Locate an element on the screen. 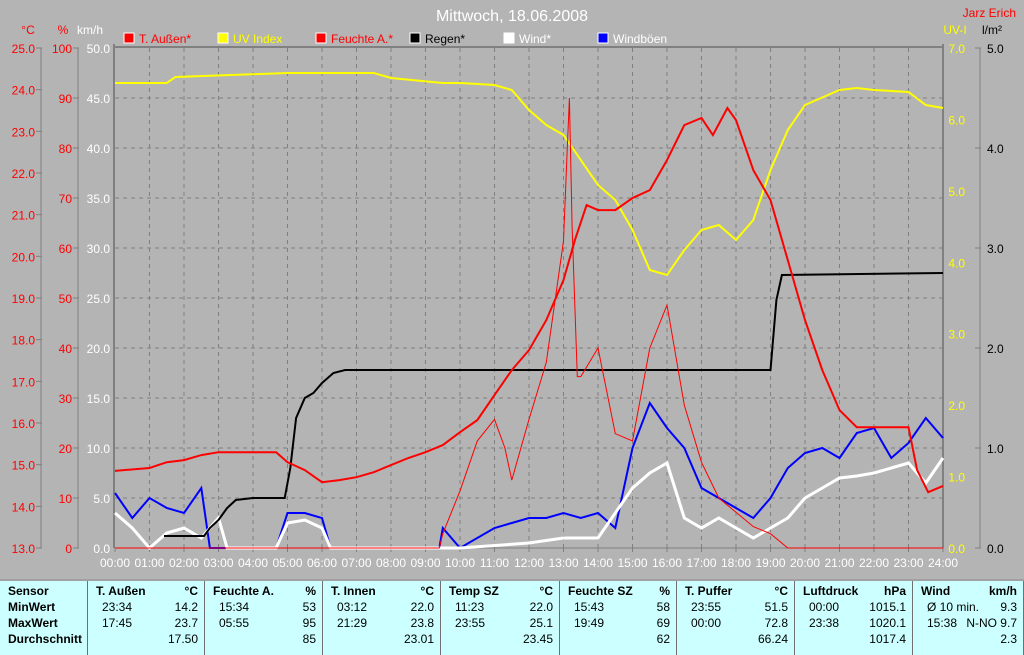 The width and height of the screenshot is (1024, 655). max-value: 23.7 is located at coordinates (186, 623).